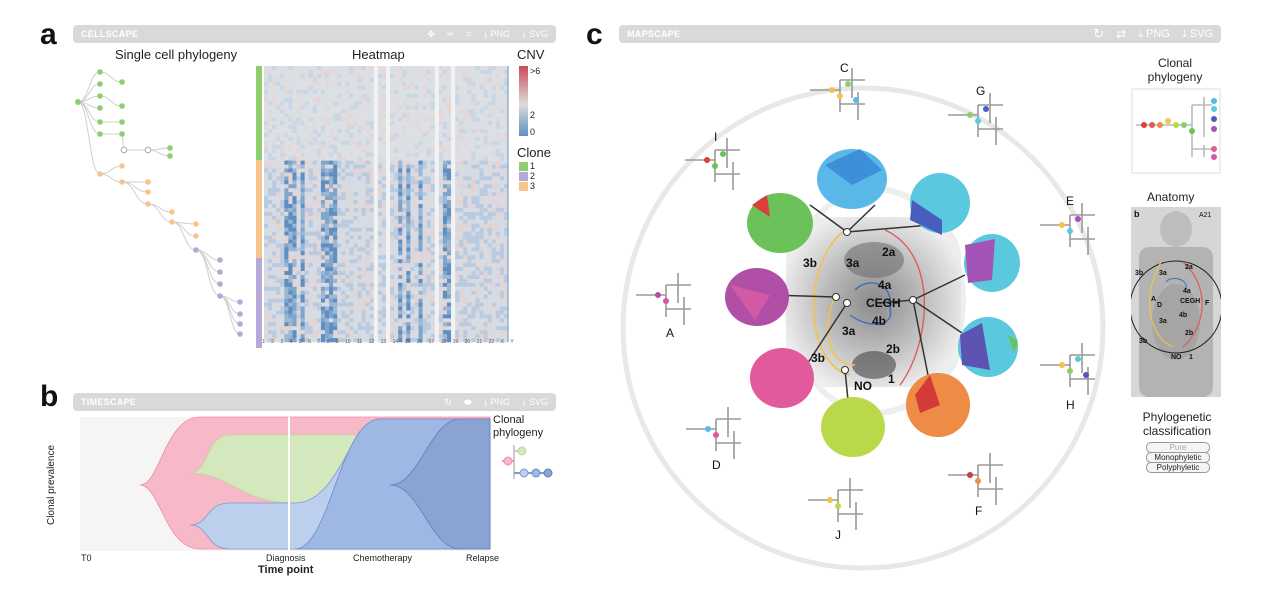 The width and height of the screenshot is (1280, 604). I want to click on cnv-tick-low: 0, so click(533, 132).